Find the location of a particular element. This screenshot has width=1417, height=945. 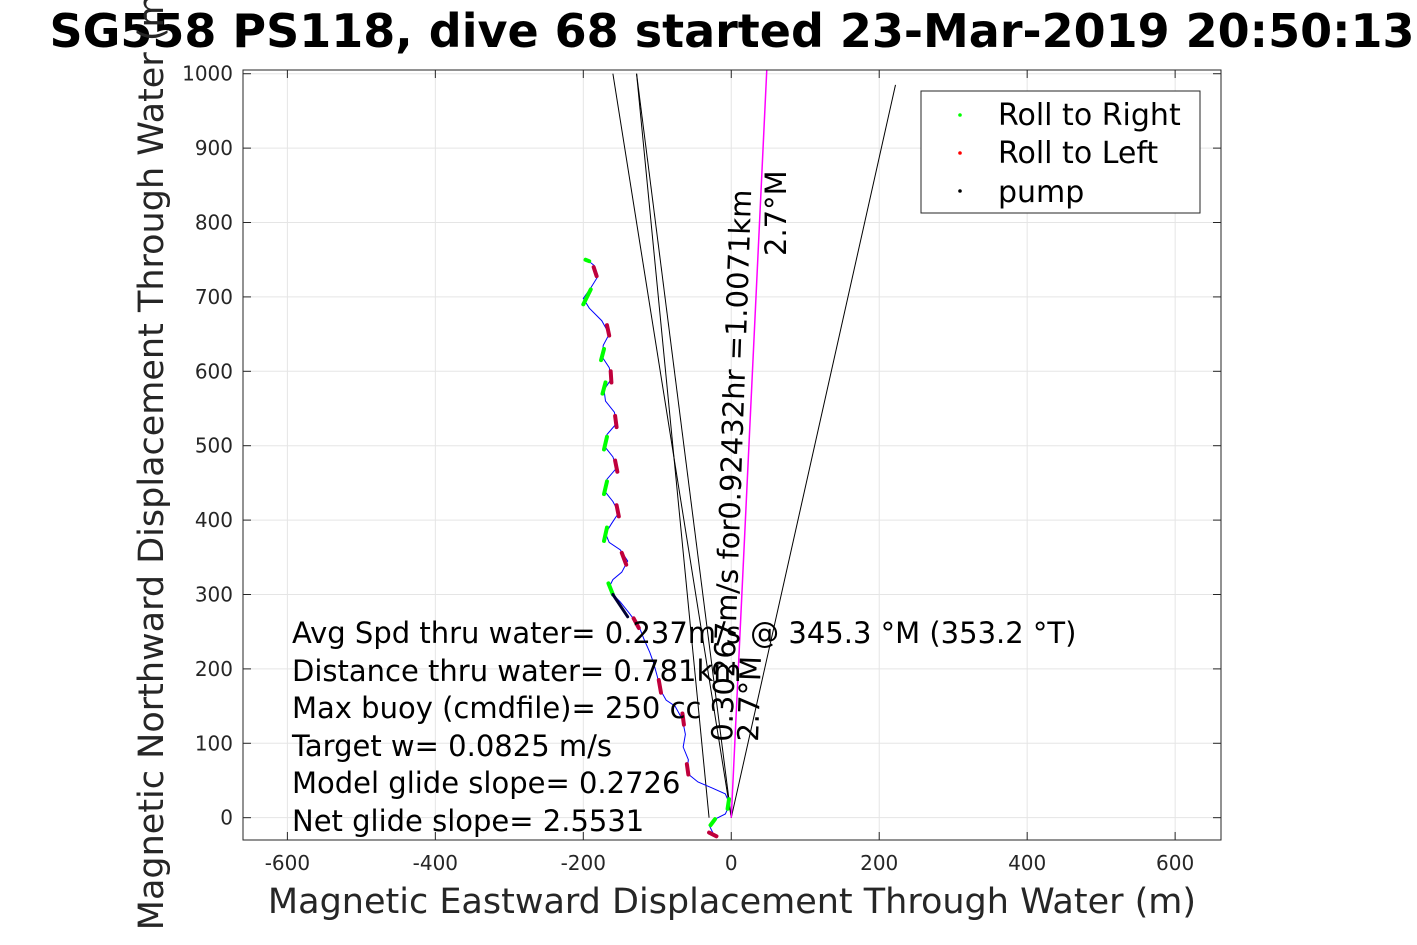

legend-label-pump: pump is located at coordinates (1041, 192).